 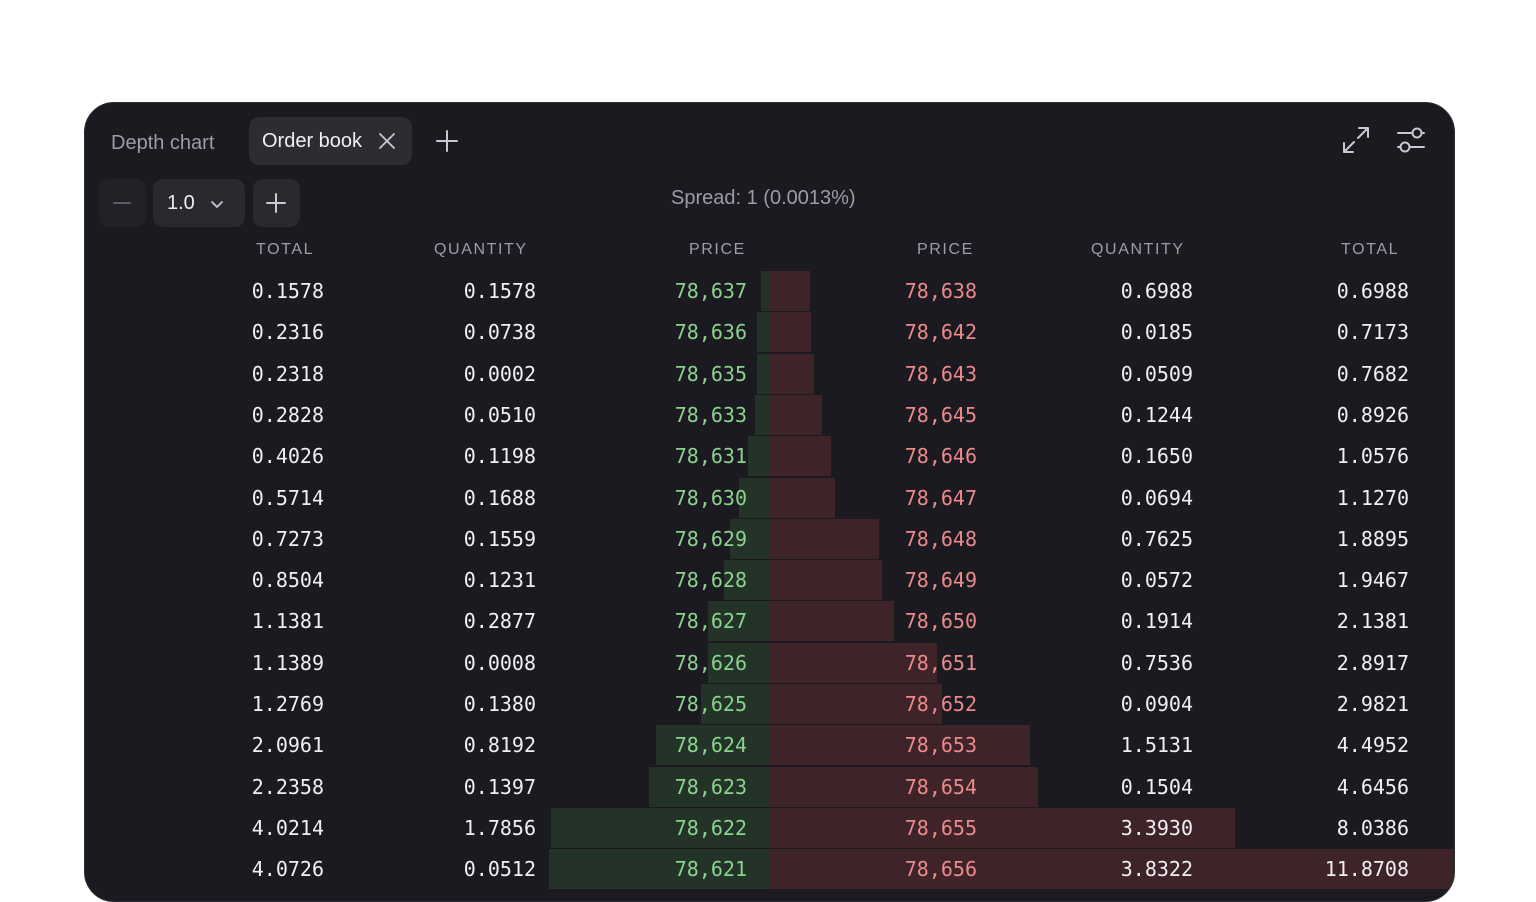 I want to click on cell-ask-total: 0.8926, so click(x=1372, y=414).